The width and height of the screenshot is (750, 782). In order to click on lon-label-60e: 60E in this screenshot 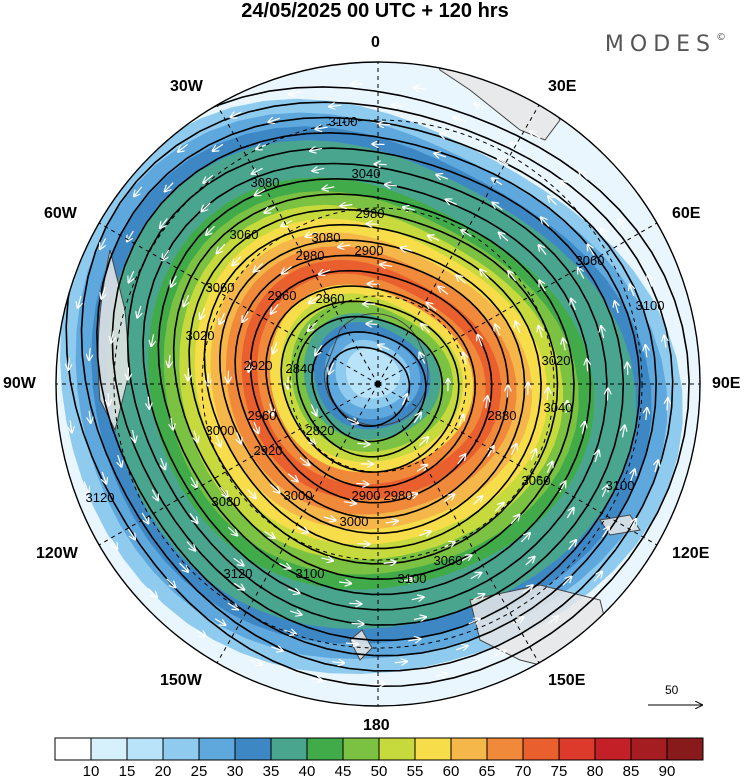, I will do `click(686, 213)`.